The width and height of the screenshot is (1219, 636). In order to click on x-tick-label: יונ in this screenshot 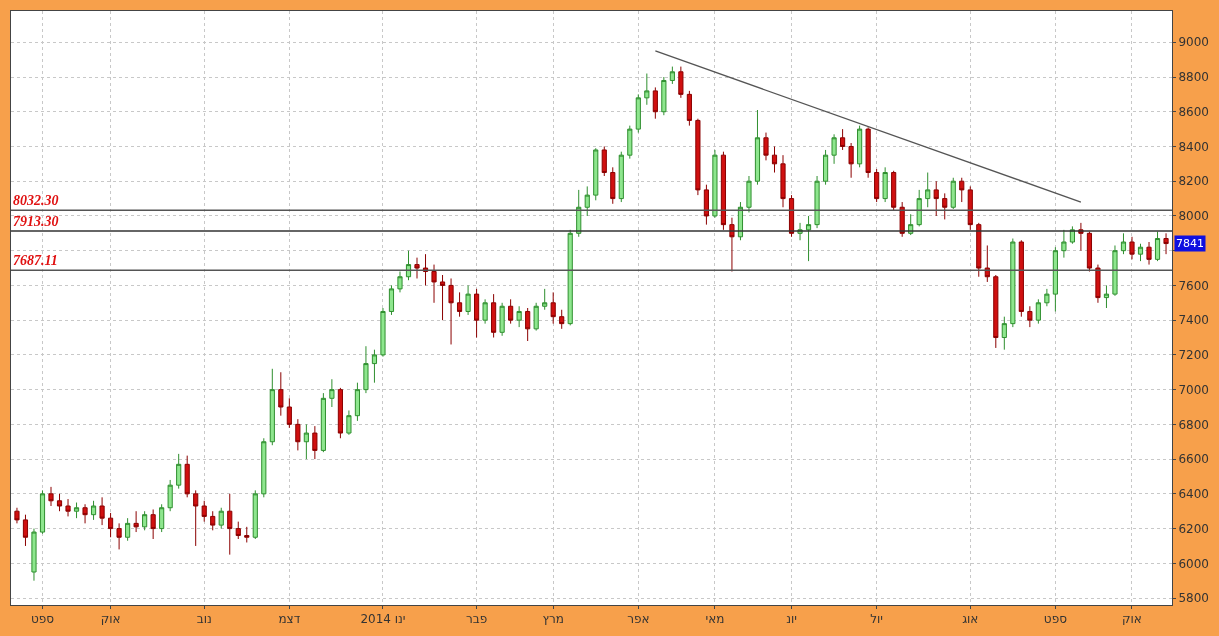, I will do `click(791, 619)`.